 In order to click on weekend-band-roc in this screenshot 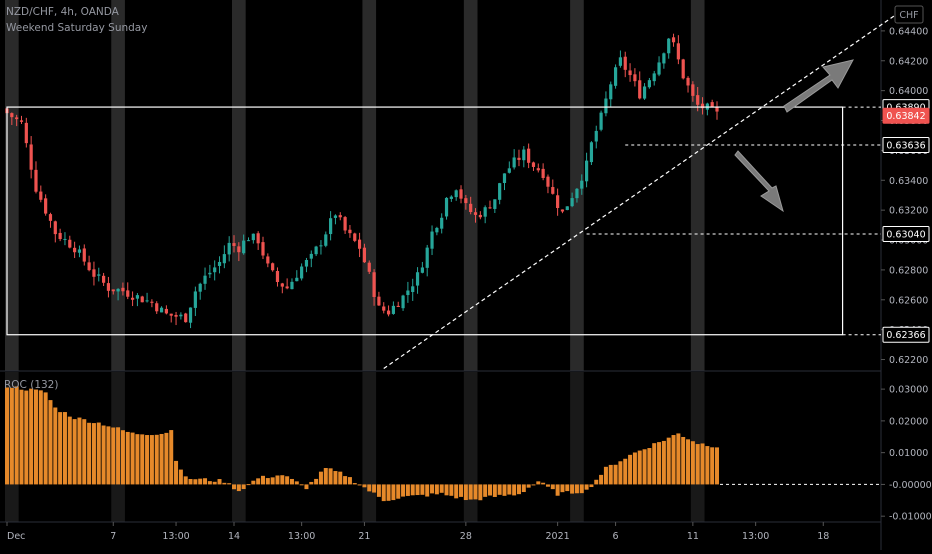, I will do `click(239, 447)`.